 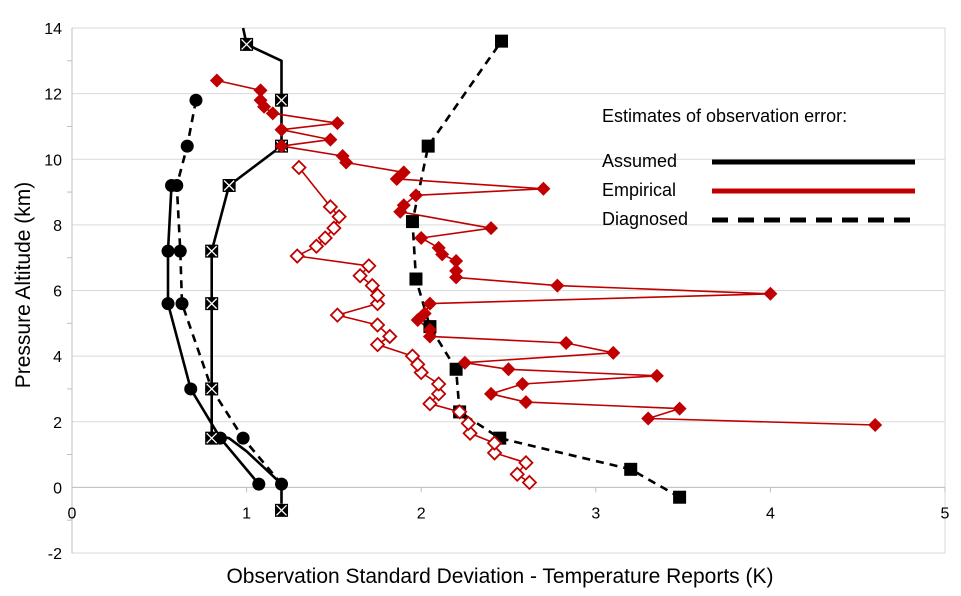 I want to click on y-tick-label: 2, so click(x=57, y=423).